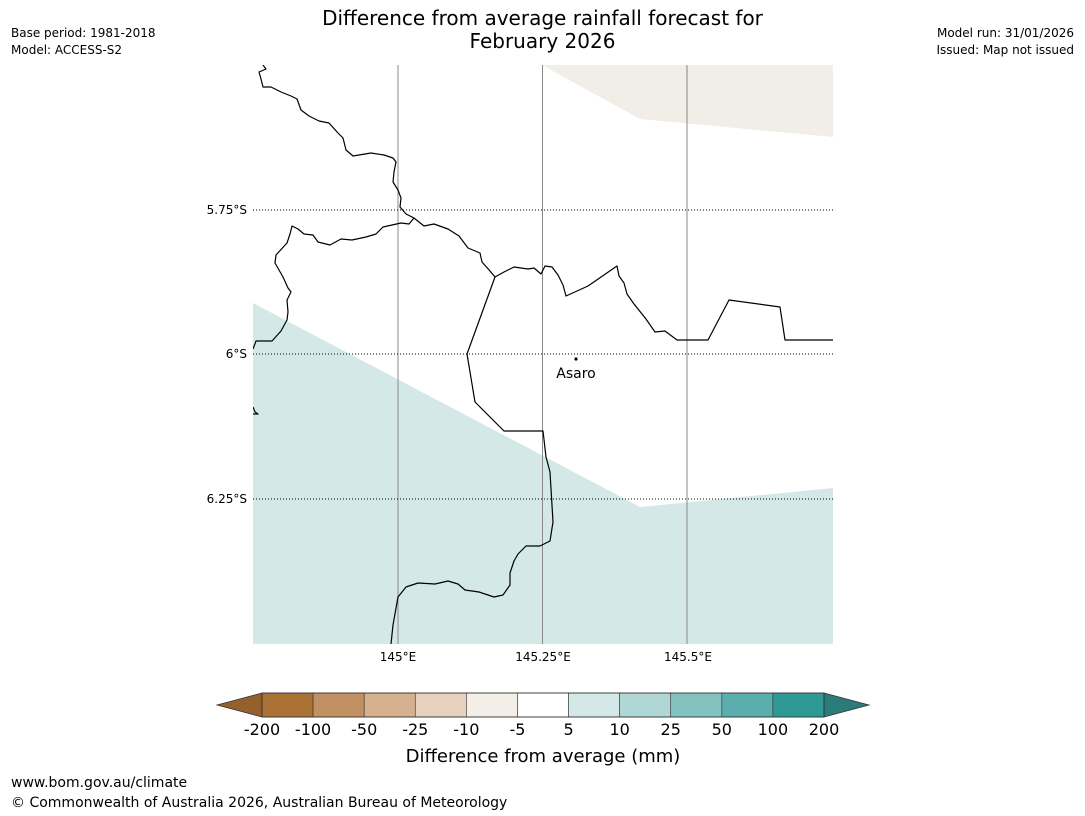  I want to click on title-line-2: February 2026, so click(542, 41).